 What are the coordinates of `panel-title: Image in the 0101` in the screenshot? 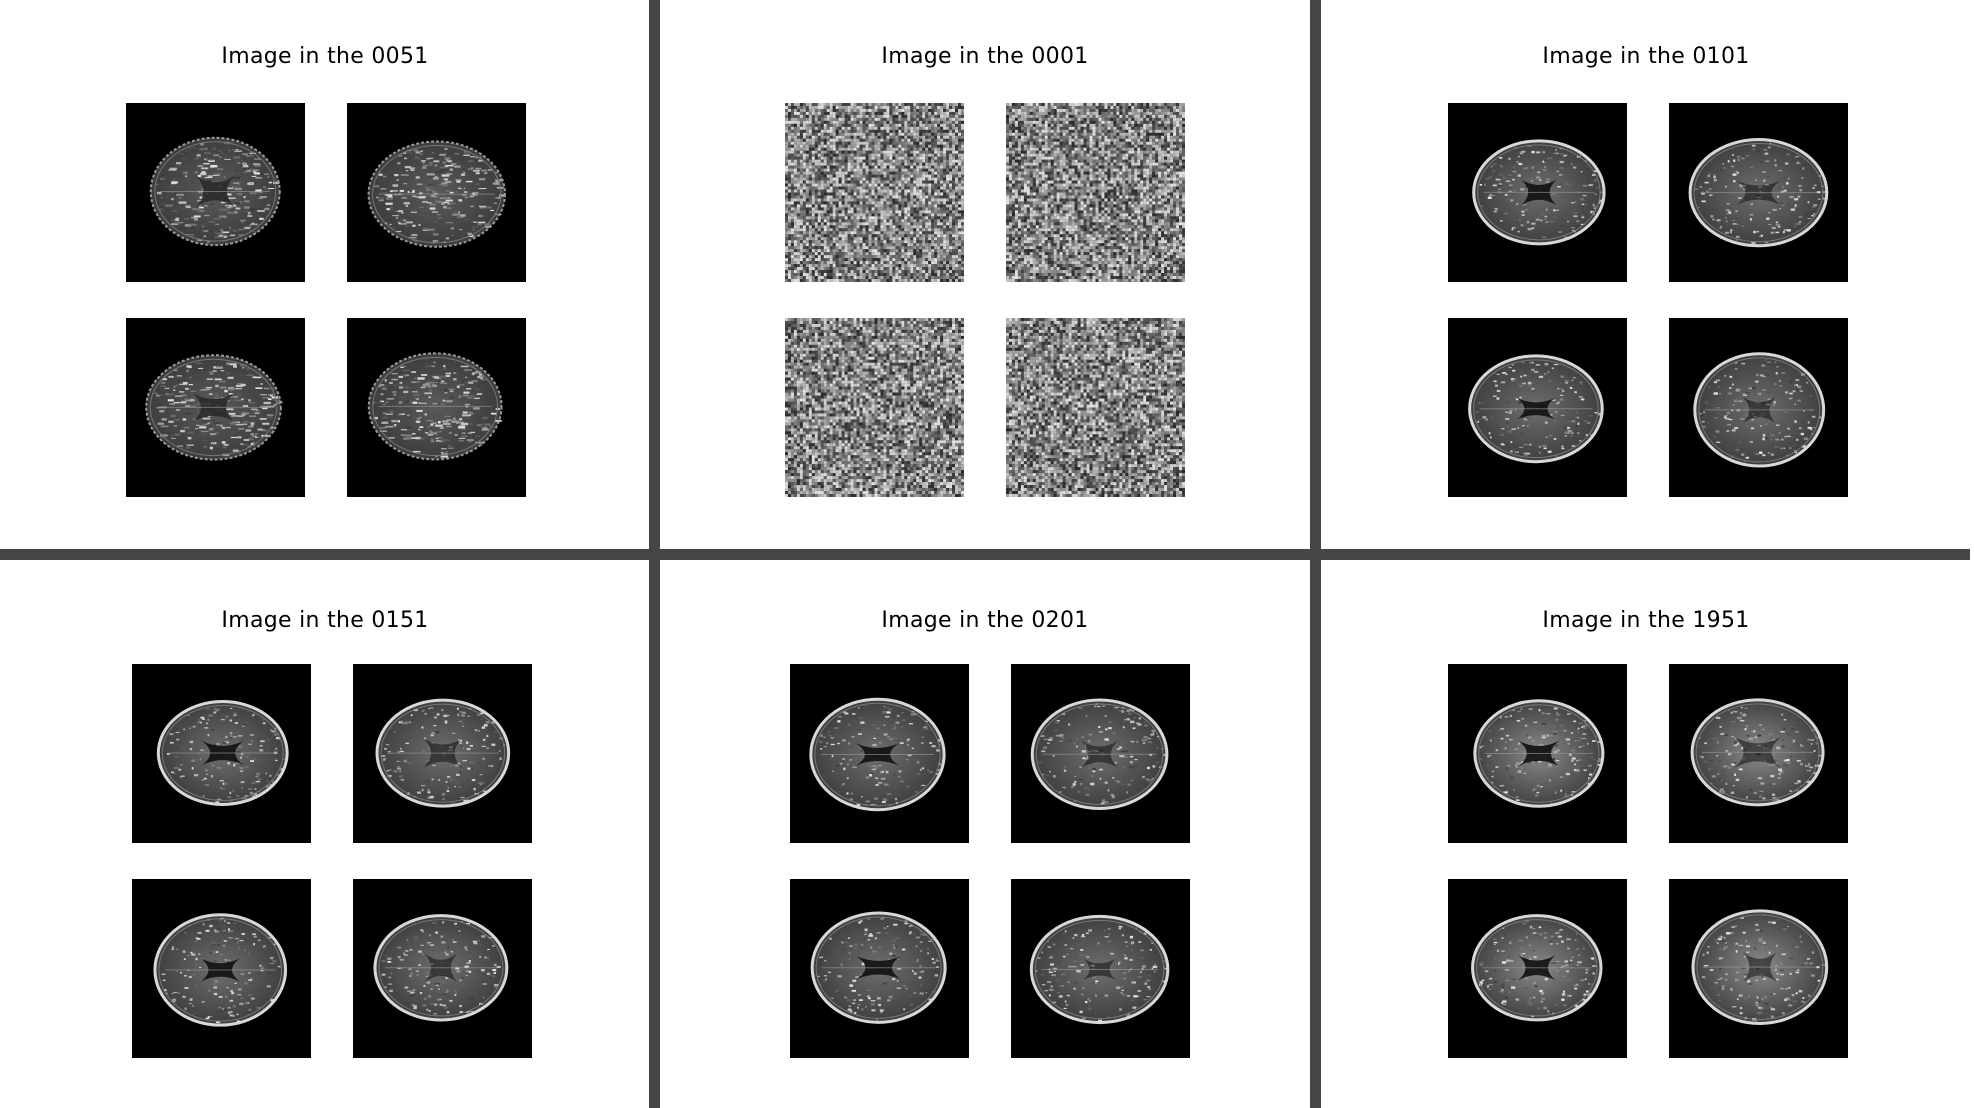 It's located at (1646, 56).